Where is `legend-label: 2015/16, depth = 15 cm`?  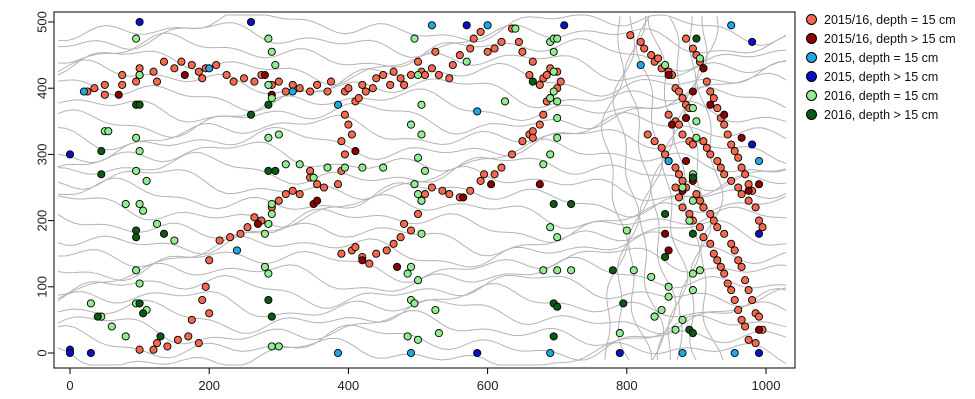 legend-label: 2015/16, depth = 15 cm is located at coordinates (890, 19).